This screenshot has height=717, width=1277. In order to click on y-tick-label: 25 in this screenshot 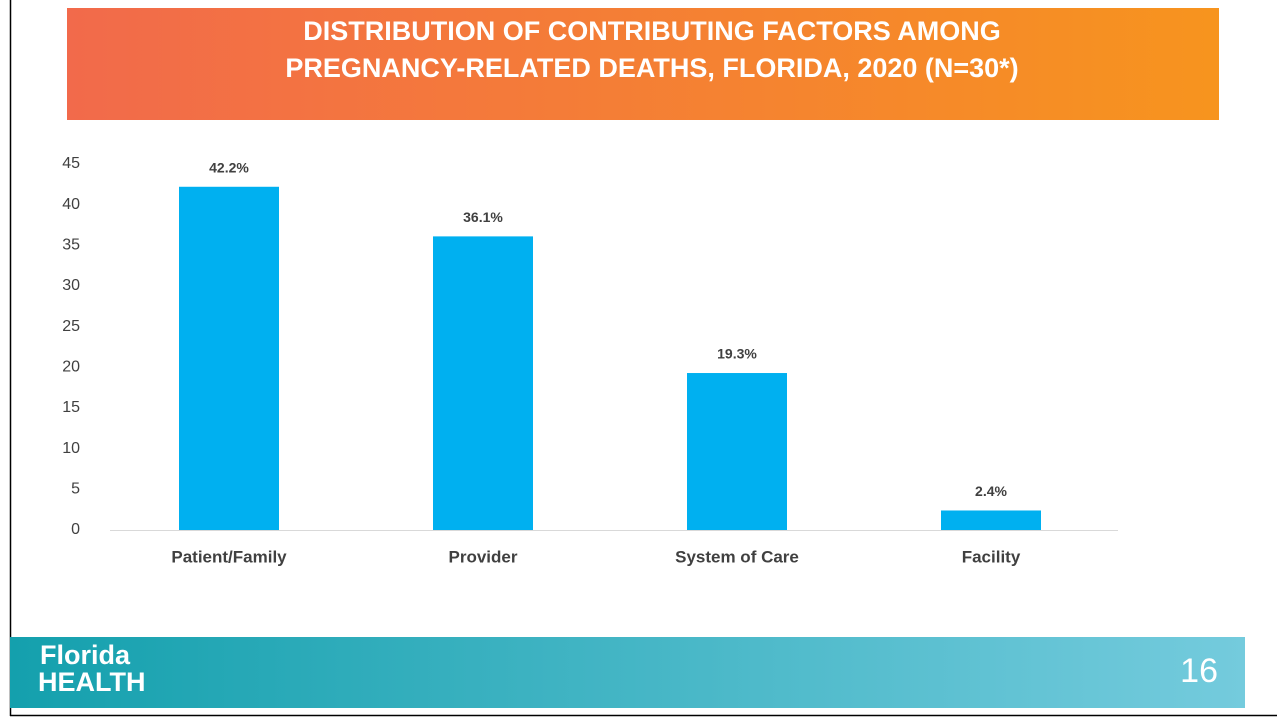, I will do `click(71, 326)`.